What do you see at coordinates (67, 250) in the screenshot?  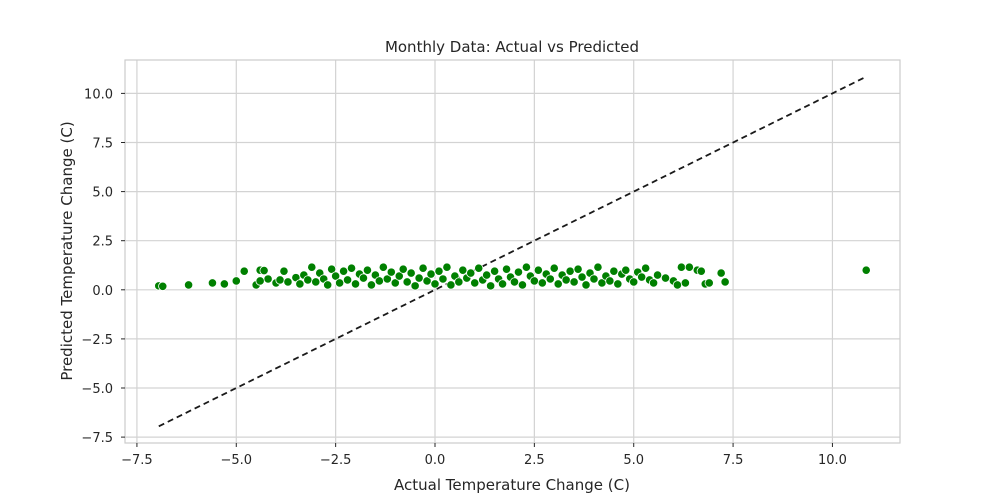 I see `y-axis-label: Predicted Temperature Change (C)` at bounding box center [67, 250].